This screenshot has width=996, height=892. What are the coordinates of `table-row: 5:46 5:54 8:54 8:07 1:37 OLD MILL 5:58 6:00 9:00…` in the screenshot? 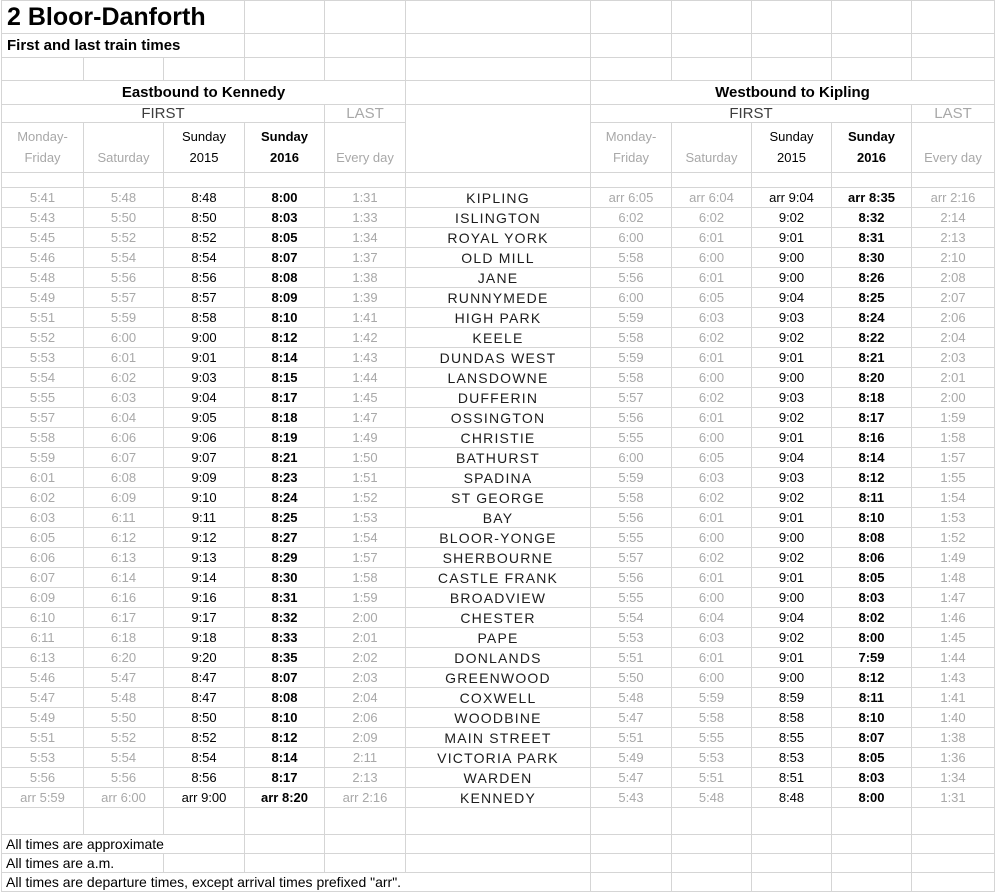 It's located at (498, 257).